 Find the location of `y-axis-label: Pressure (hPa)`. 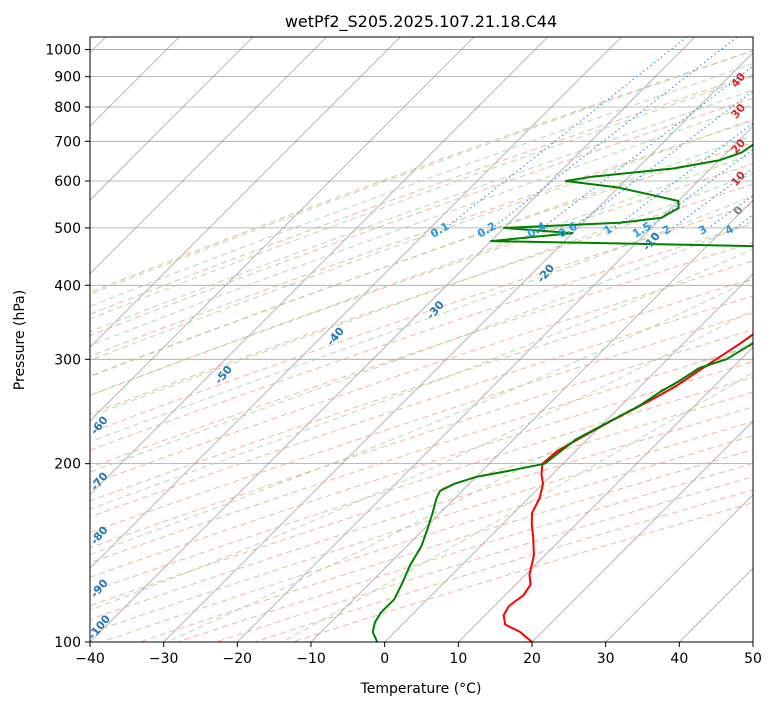

y-axis-label: Pressure (hPa) is located at coordinates (20, 340).